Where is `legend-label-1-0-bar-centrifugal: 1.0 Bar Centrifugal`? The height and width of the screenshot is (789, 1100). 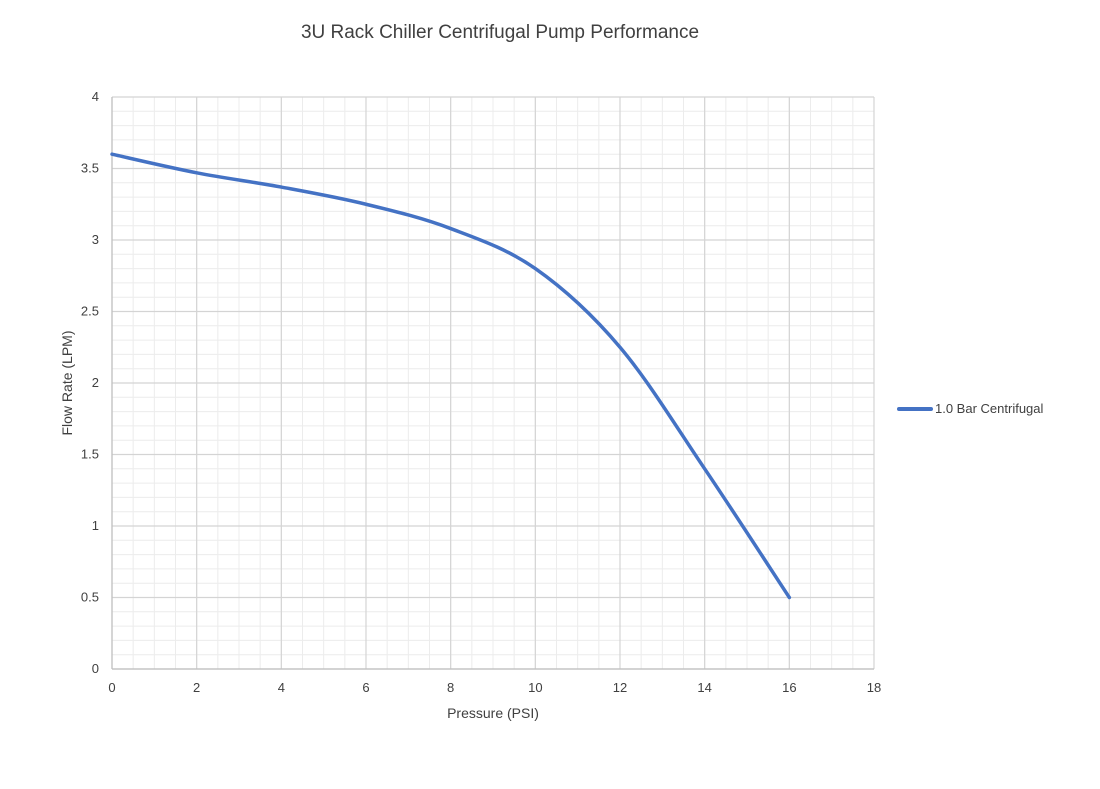
legend-label-1-0-bar-centrifugal: 1.0 Bar Centrifugal is located at coordinates (989, 408).